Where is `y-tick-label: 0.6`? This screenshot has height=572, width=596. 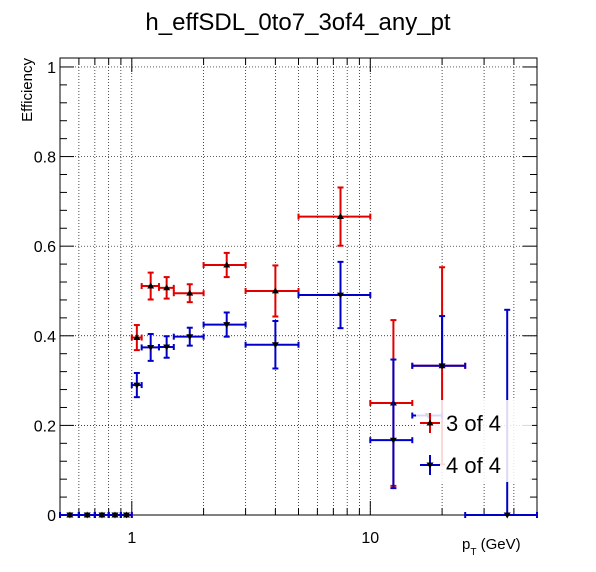 y-tick-label: 0.6 is located at coordinates (45, 247).